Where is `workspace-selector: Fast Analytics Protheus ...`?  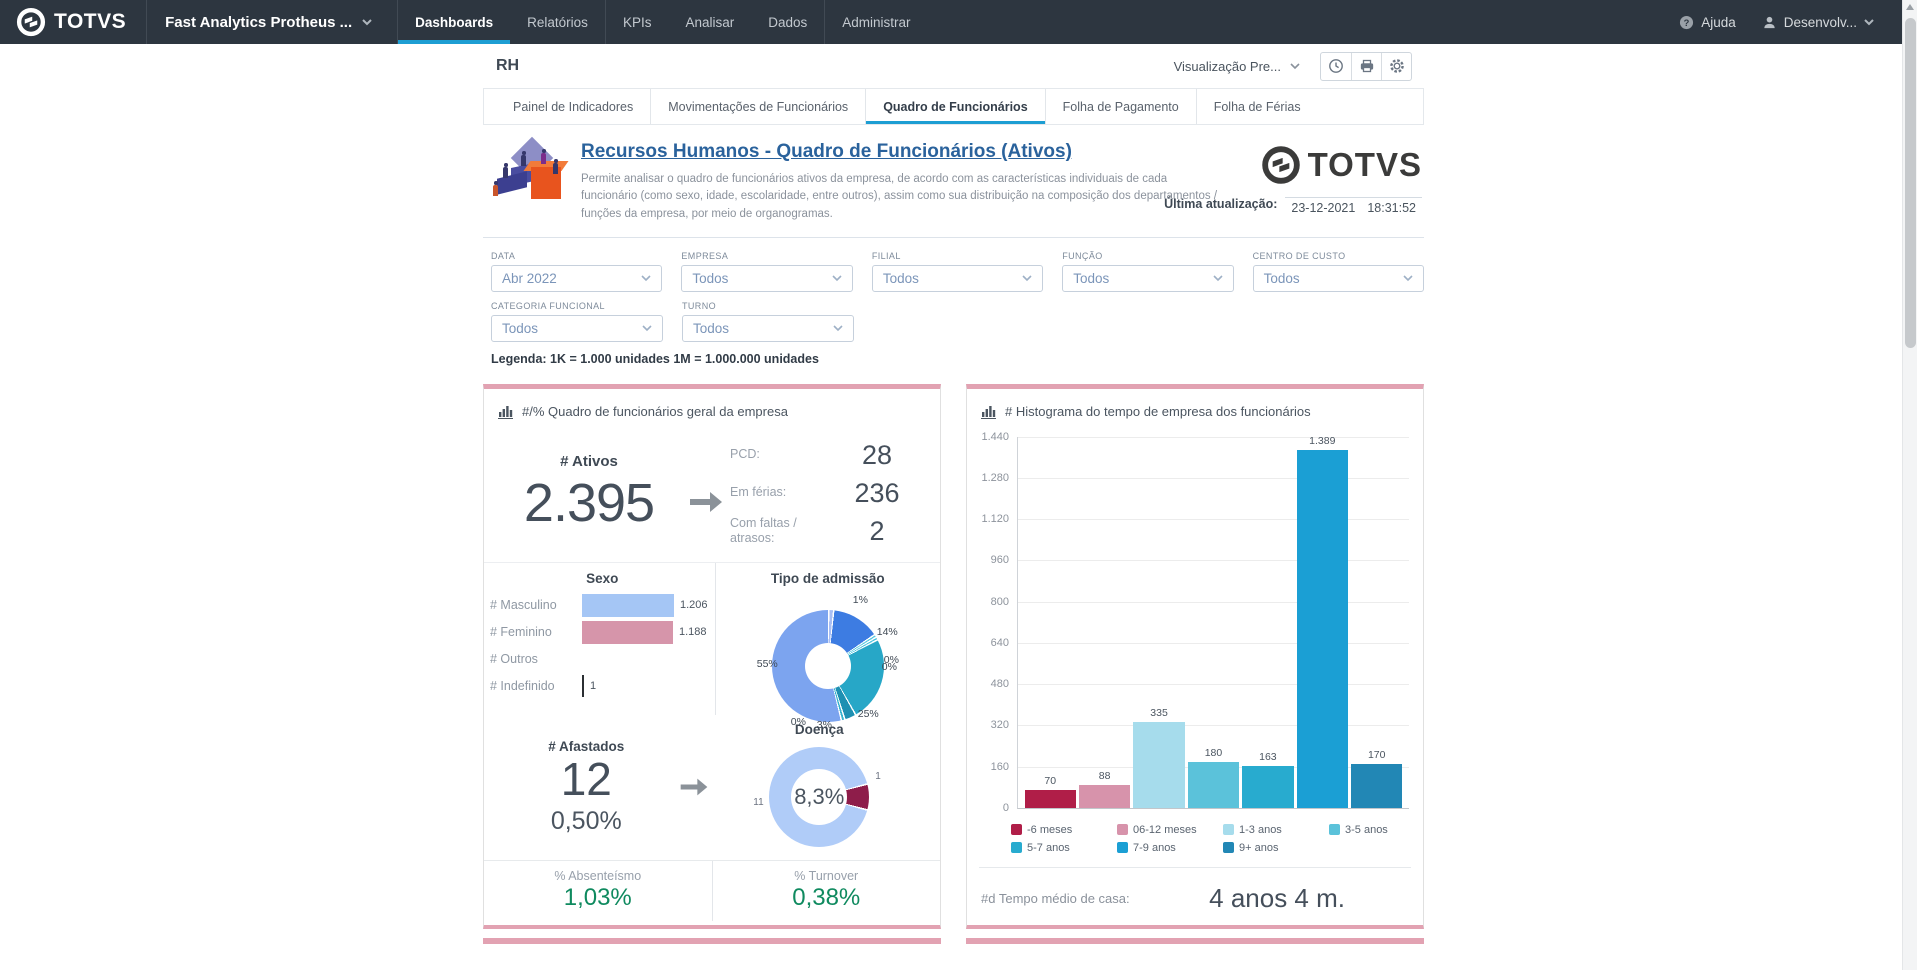
workspace-selector: Fast Analytics Protheus ... is located at coordinates (272, 22).